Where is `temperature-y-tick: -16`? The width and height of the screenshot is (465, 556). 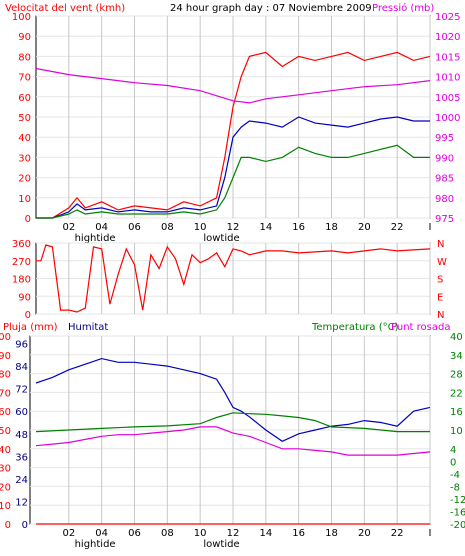
temperature-y-tick: -16 is located at coordinates (457, 512).